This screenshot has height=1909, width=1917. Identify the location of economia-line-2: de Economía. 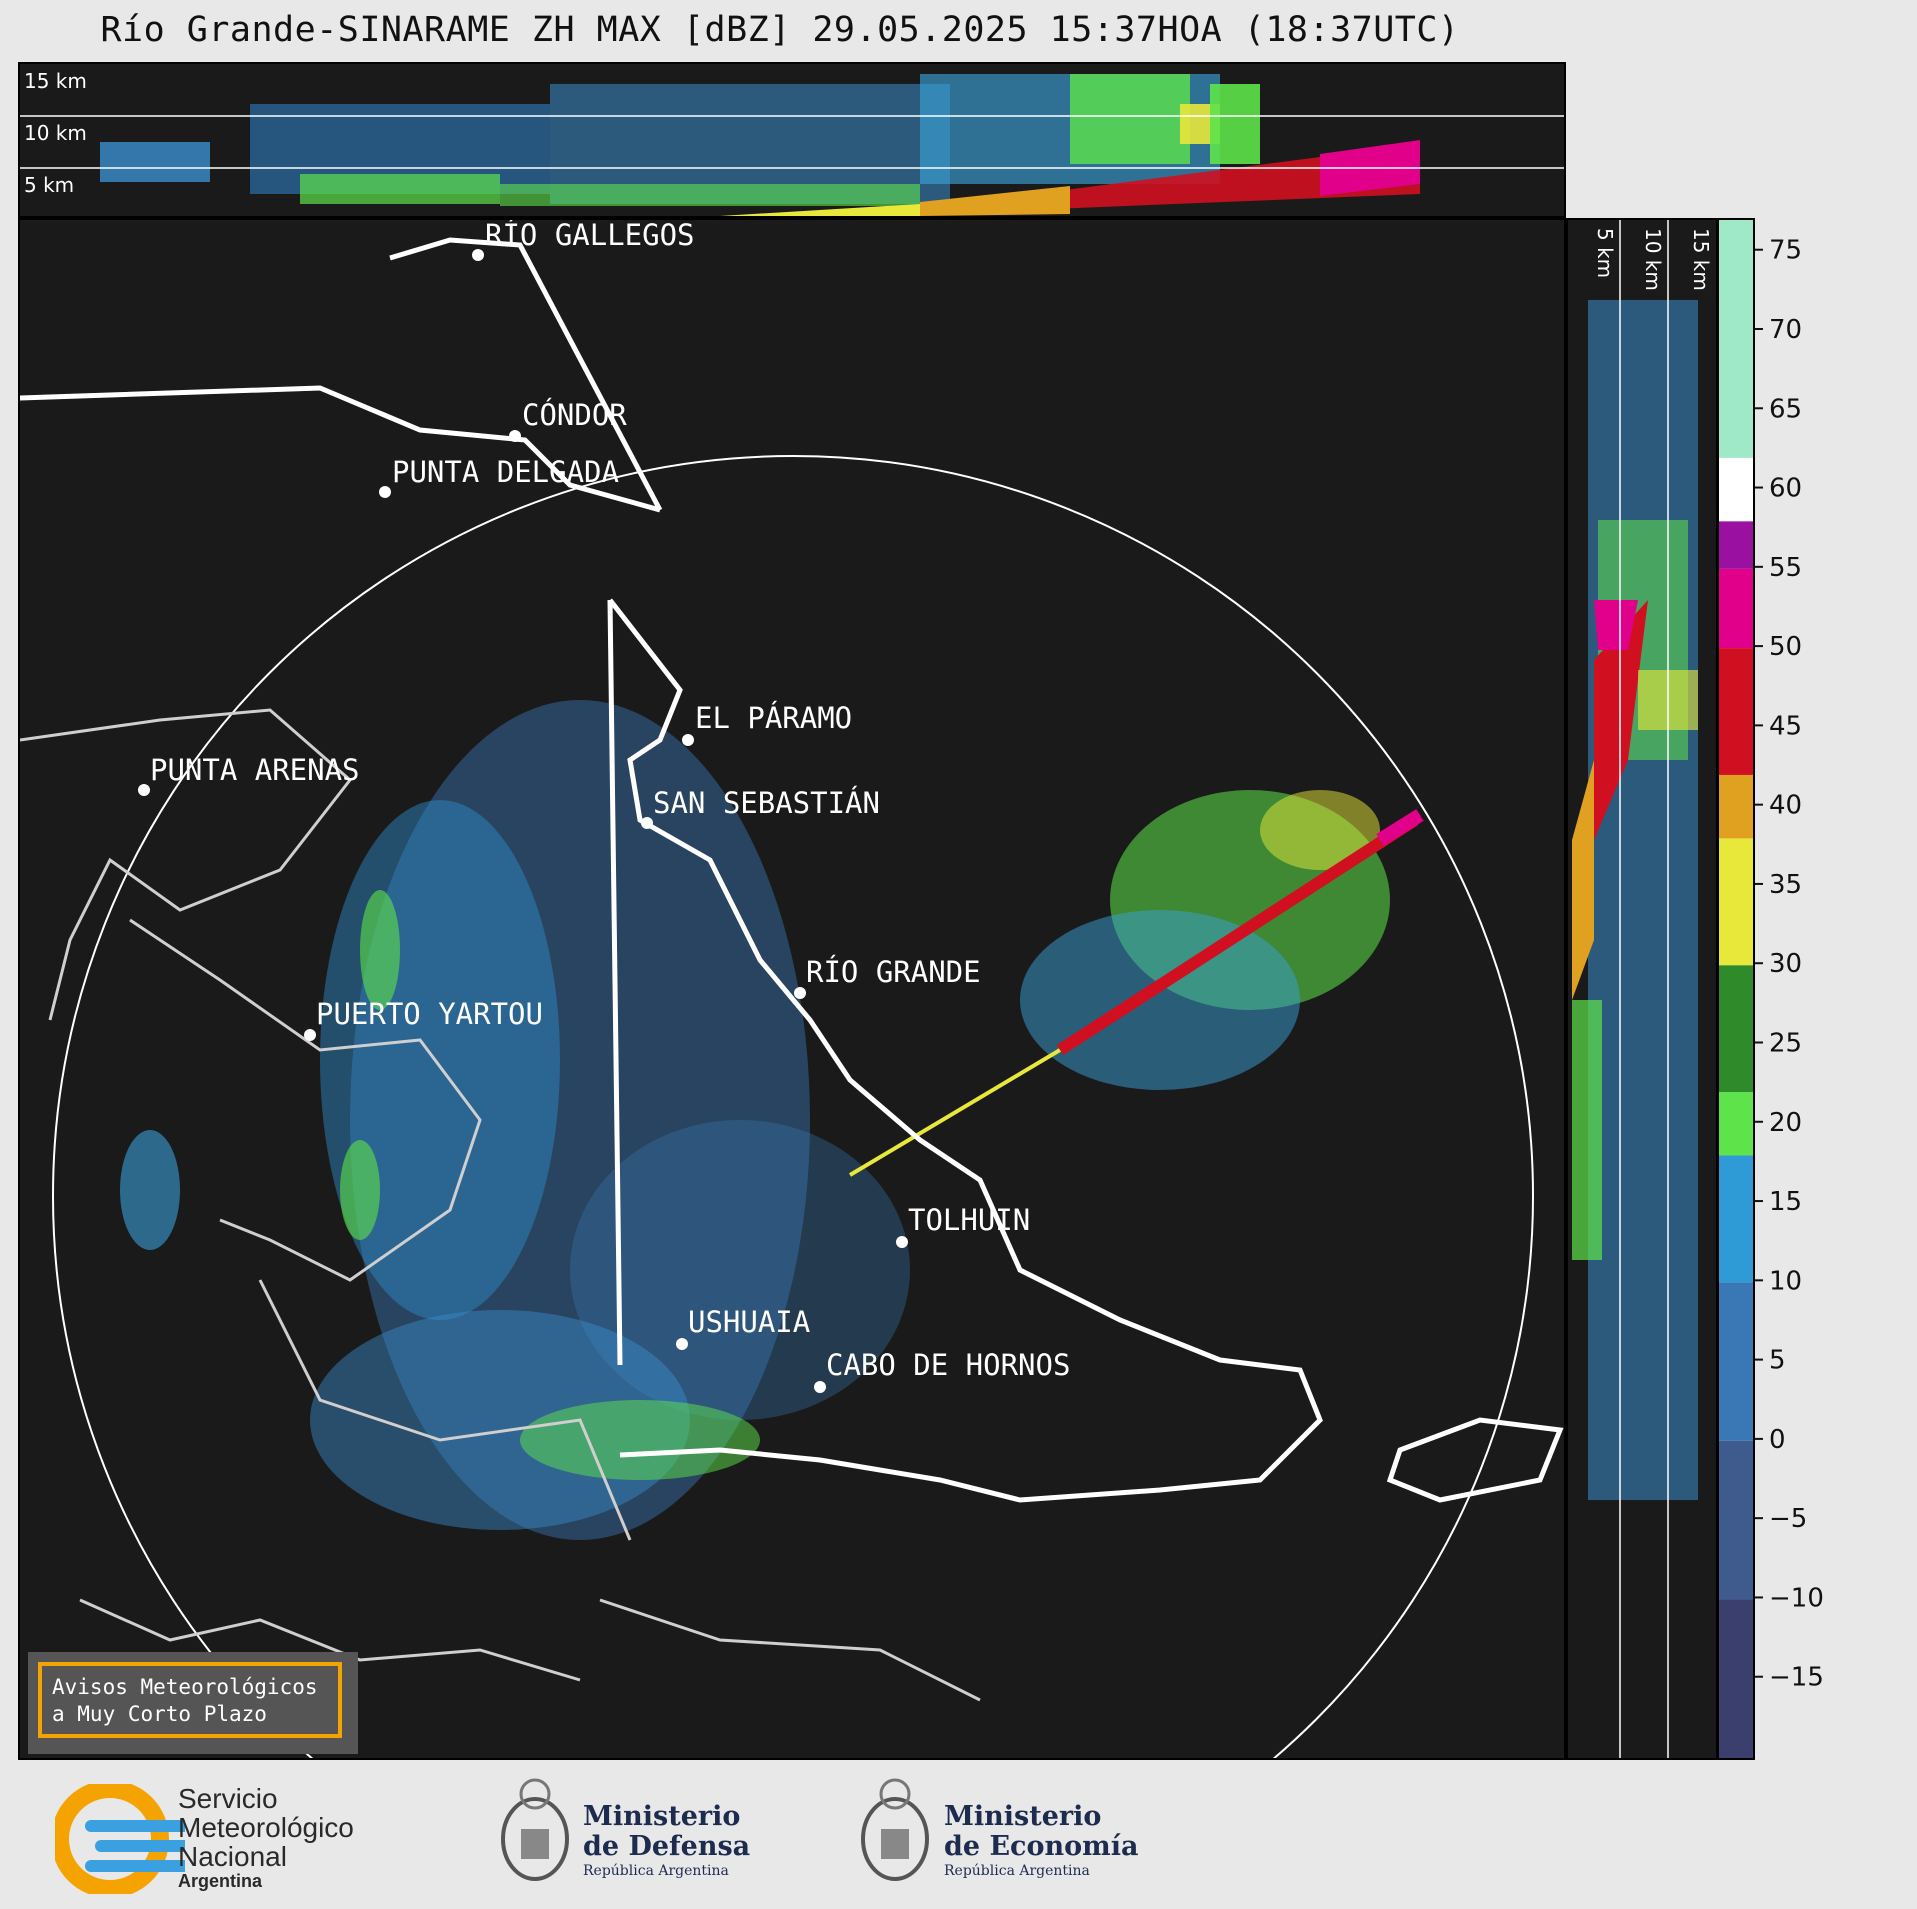
(1041, 1846).